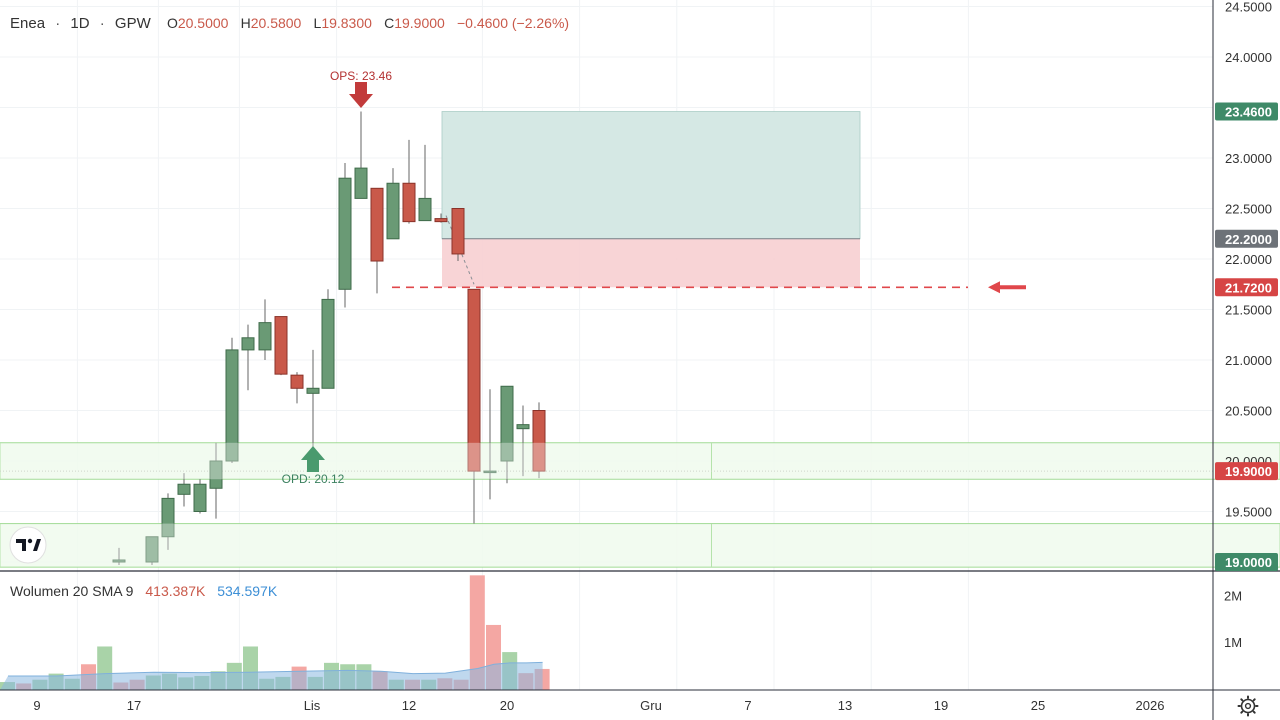 This screenshot has width=1280, height=720. I want to click on y-tick-label: 21.0000, so click(1248, 360).